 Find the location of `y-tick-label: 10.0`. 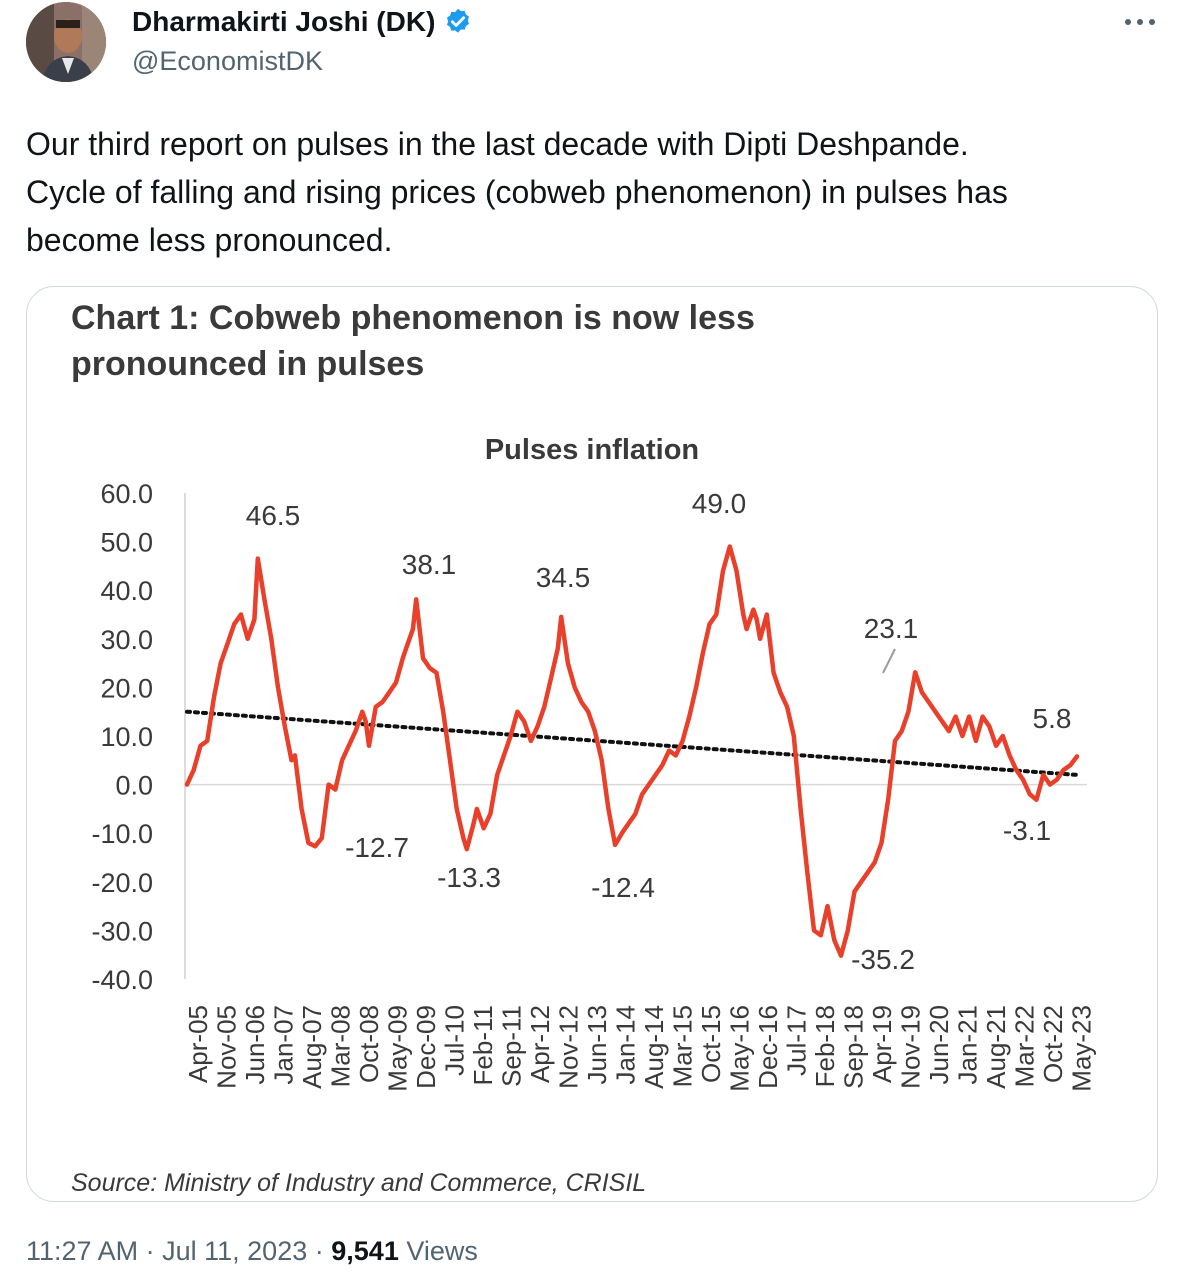

y-tick-label: 10.0 is located at coordinates (126, 737).